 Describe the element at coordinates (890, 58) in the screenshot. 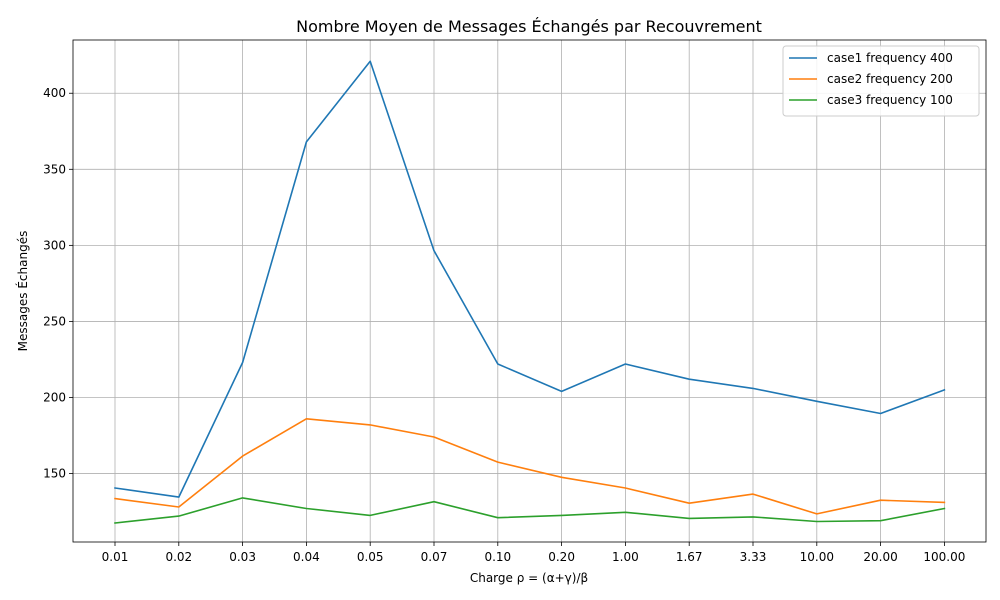

I see `legend-label: case1 frequency 400` at that location.